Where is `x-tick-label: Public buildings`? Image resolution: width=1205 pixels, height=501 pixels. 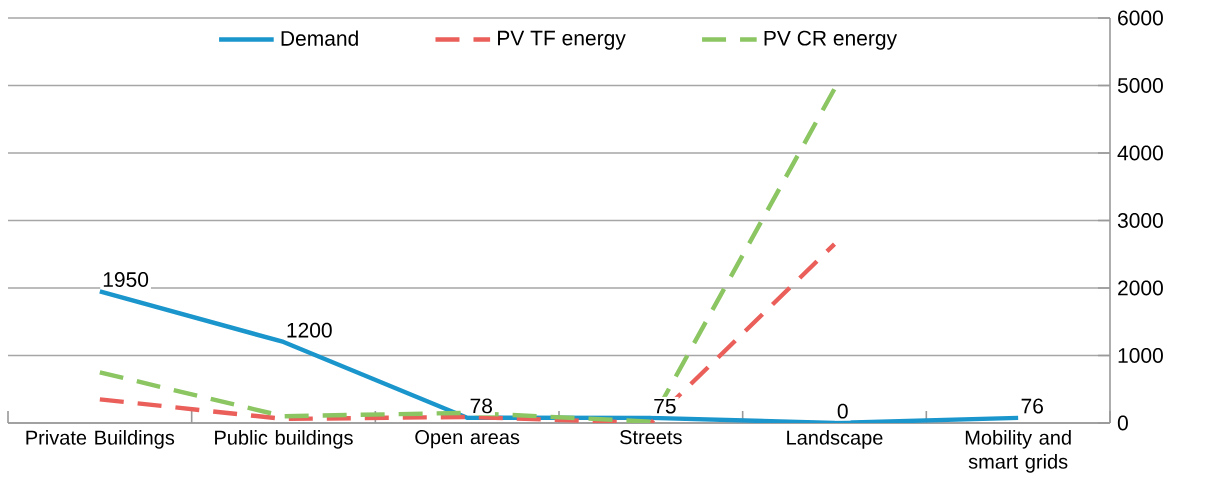 x-tick-label: Public buildings is located at coordinates (284, 439).